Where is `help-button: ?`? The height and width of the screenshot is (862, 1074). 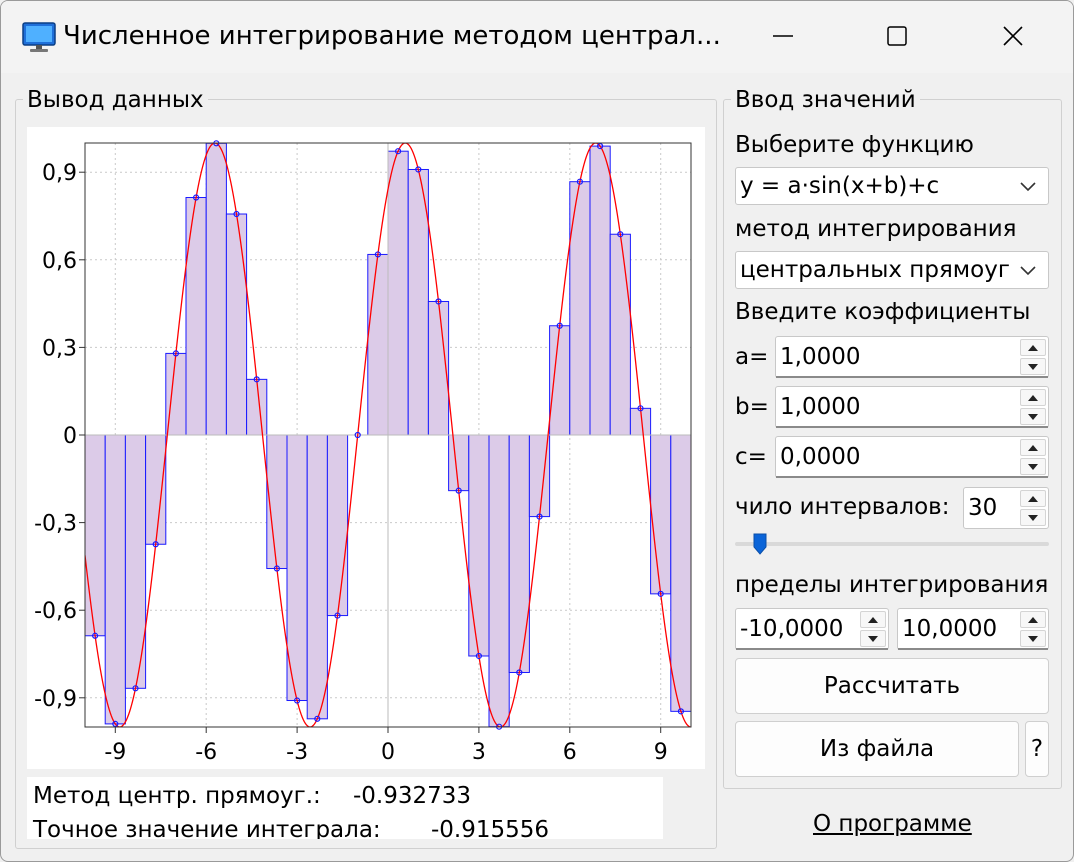
help-button: ? is located at coordinates (1037, 749).